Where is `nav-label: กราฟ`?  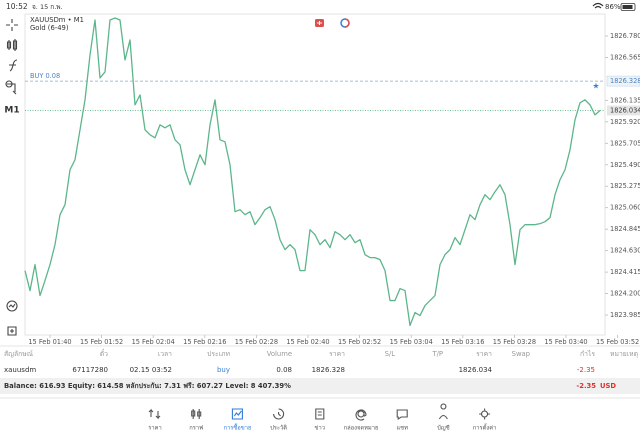
nav-label: กราฟ is located at coordinates (196, 428).